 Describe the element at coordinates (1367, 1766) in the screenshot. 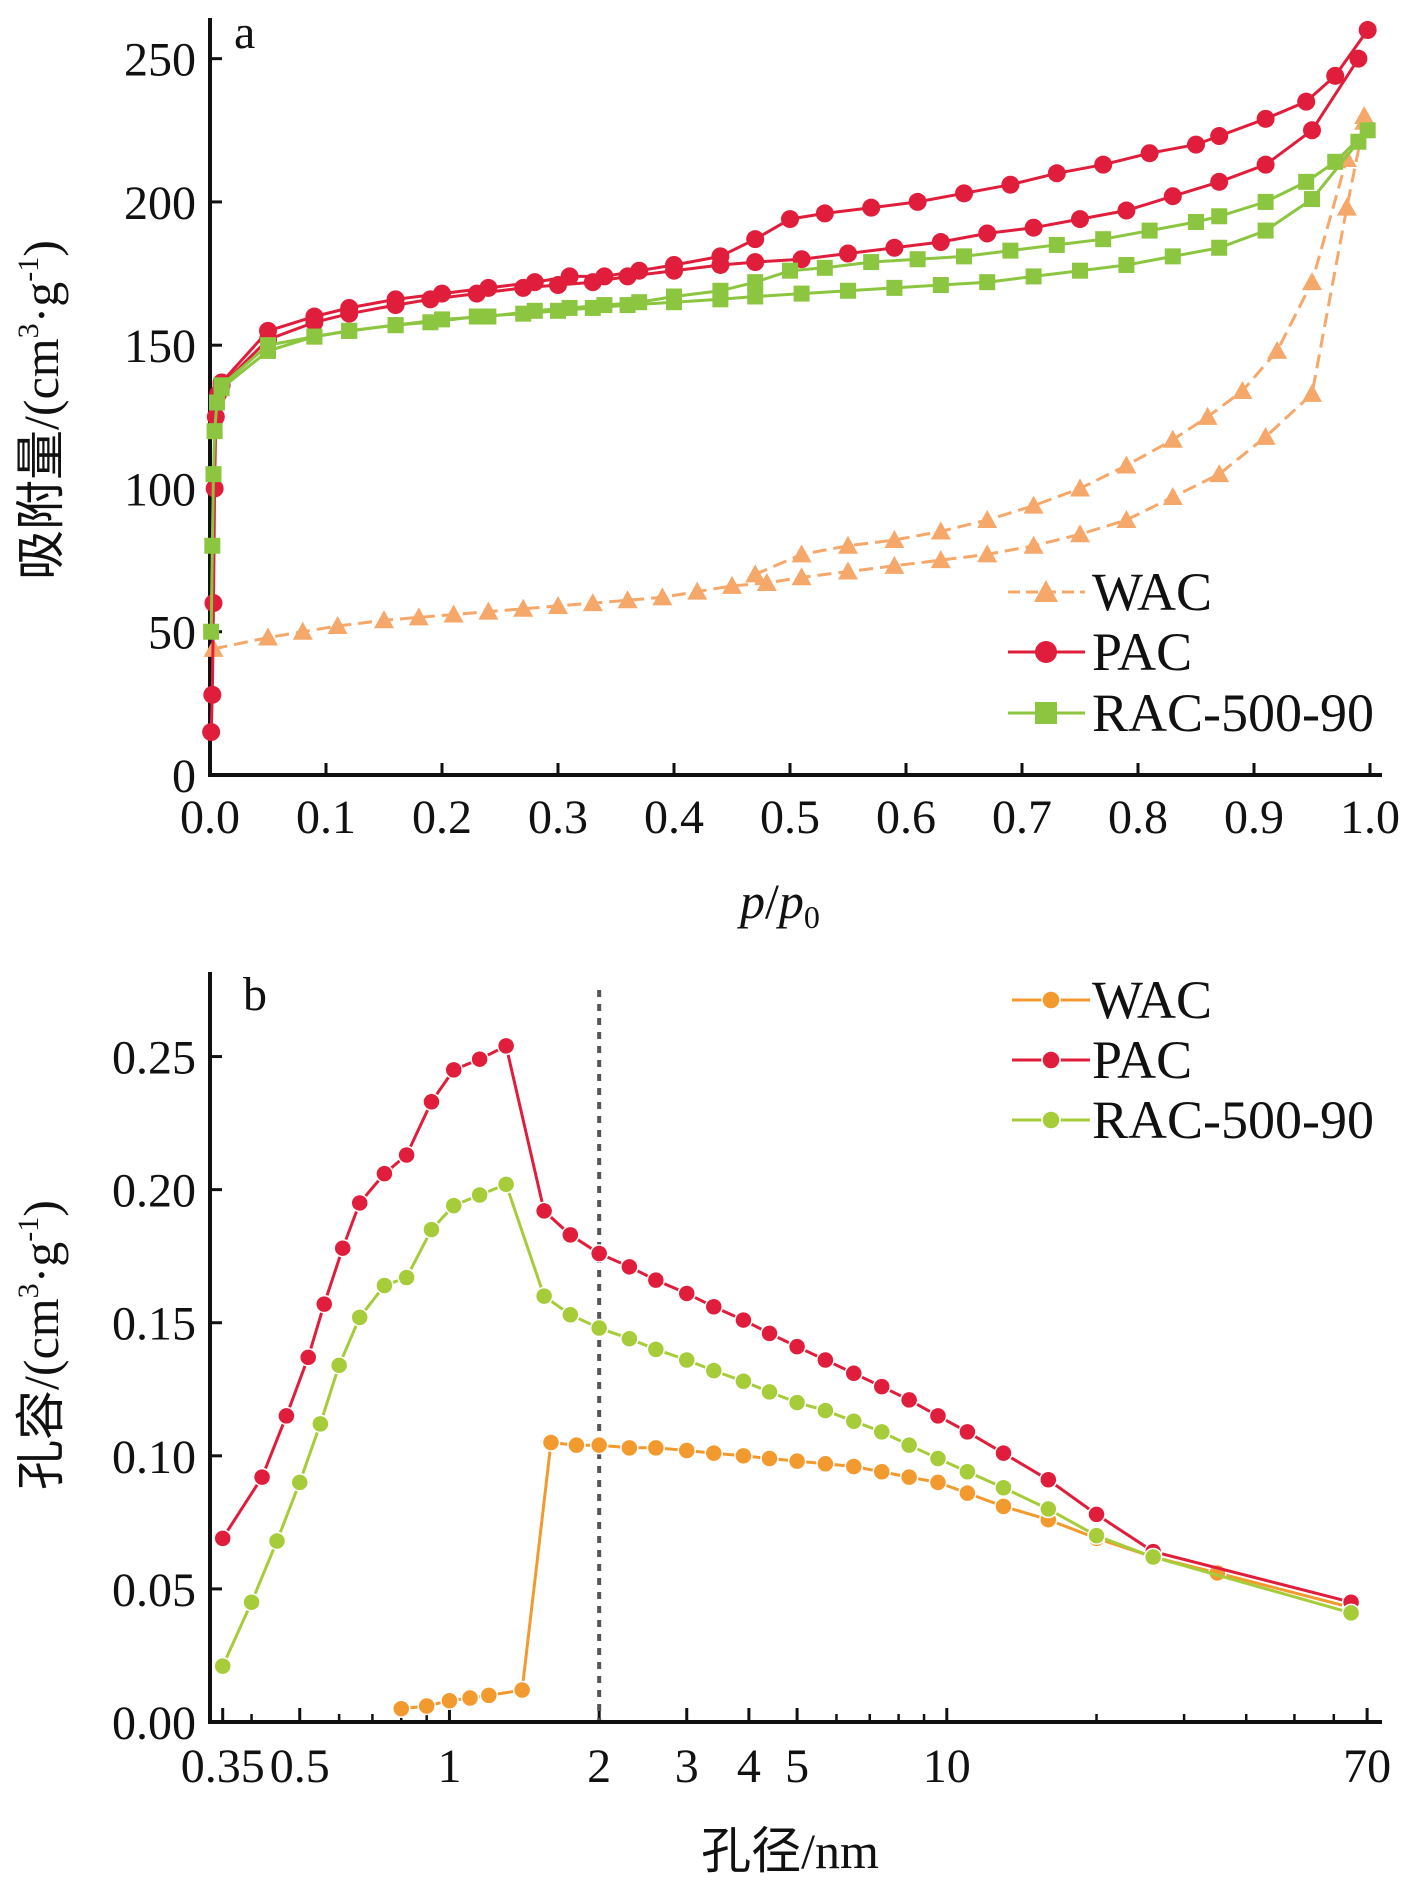

I see `panel-b-x-tick-label: 70` at that location.